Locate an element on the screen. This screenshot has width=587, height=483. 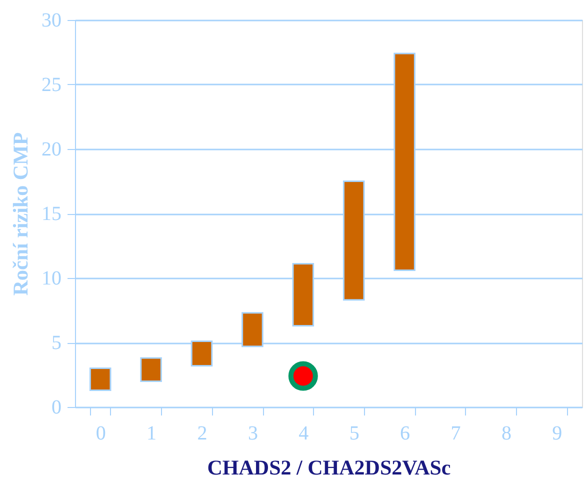
x-tick-label: 3 is located at coordinates (253, 433).